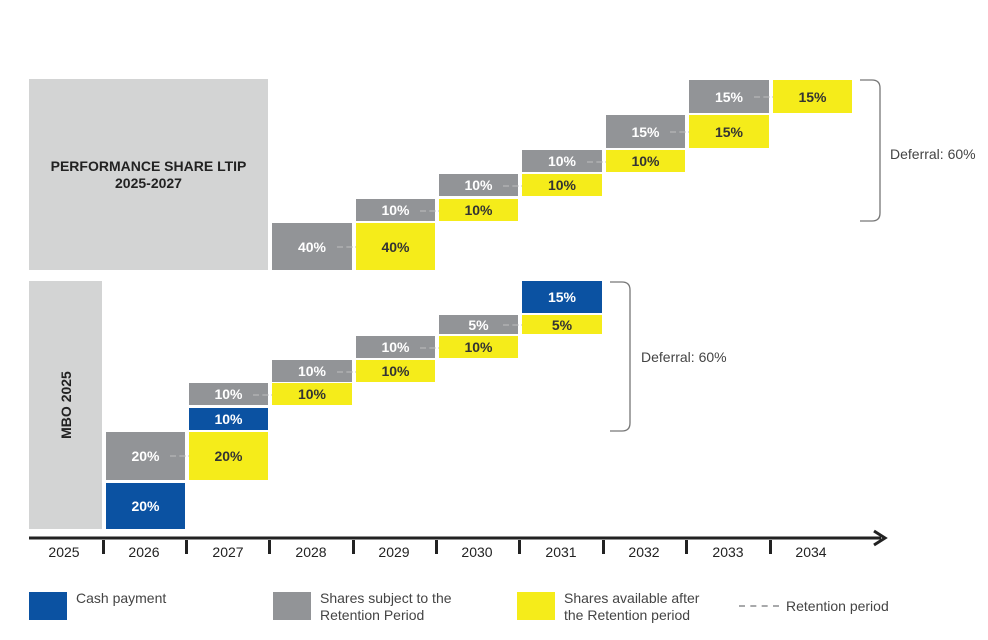  What do you see at coordinates (870, 150) in the screenshot?
I see `ltip-deferral-brace` at bounding box center [870, 150].